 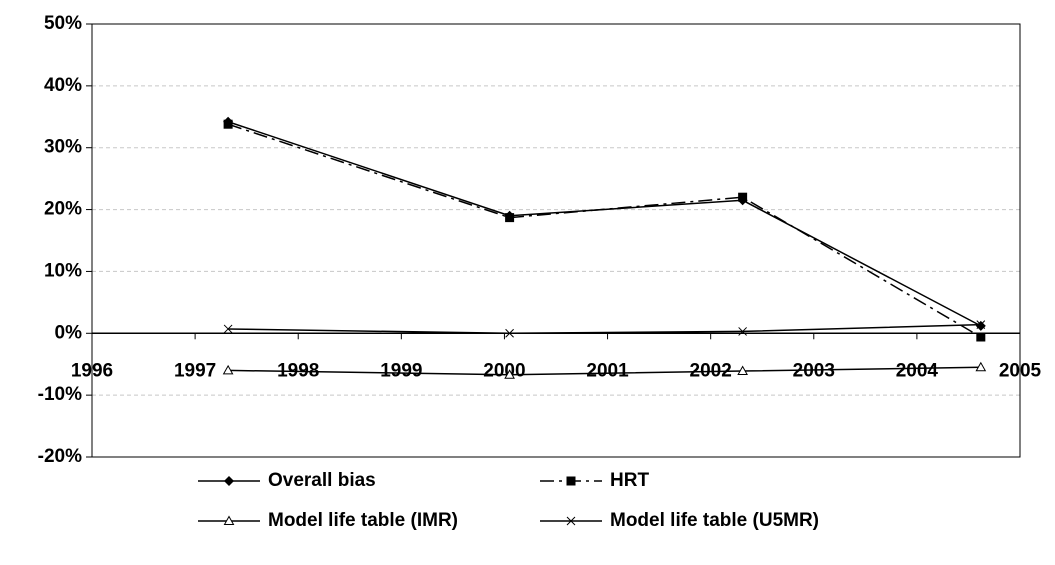 What do you see at coordinates (63, 85) in the screenshot?
I see `y-tick-label: 40%` at bounding box center [63, 85].